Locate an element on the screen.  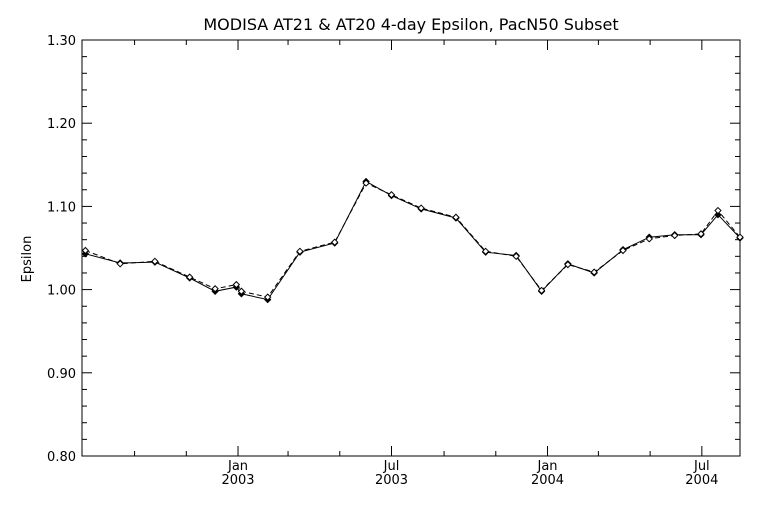
y-tick-label: 0.90 is located at coordinates (61, 374).